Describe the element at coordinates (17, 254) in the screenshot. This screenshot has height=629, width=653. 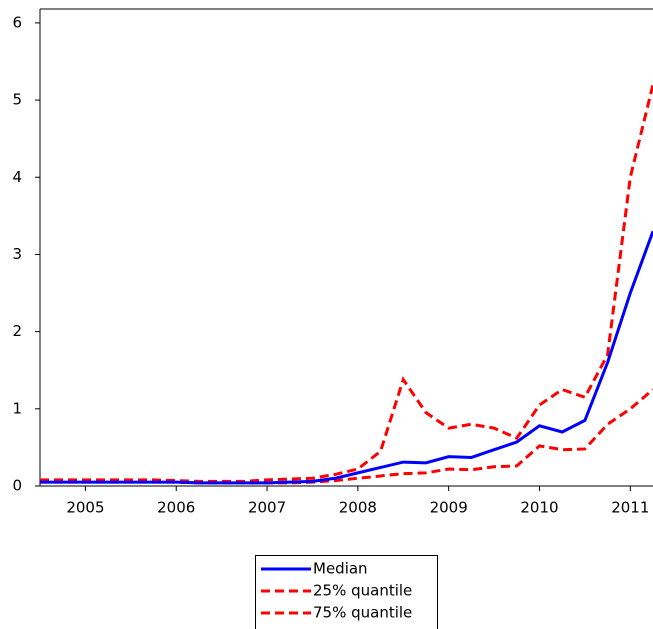
I see `y-tick-label: 3` at that location.